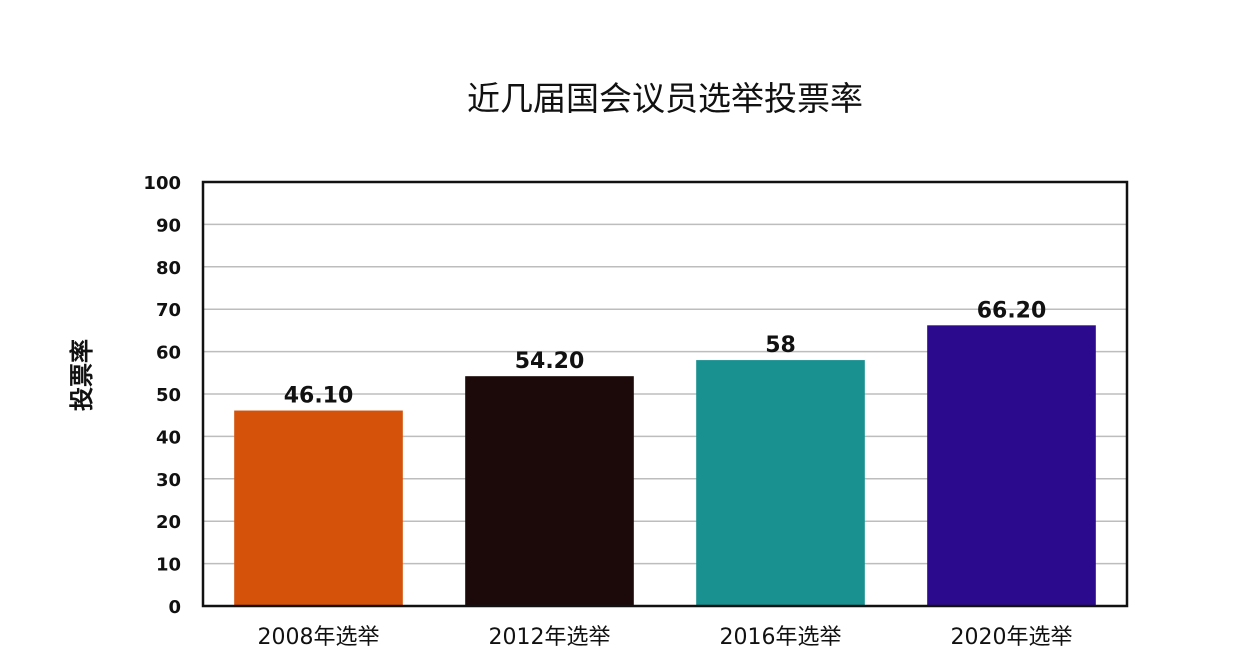 This screenshot has width=1257, height=661. What do you see at coordinates (168, 395) in the screenshot?
I see `y-tick-label: 50` at bounding box center [168, 395].